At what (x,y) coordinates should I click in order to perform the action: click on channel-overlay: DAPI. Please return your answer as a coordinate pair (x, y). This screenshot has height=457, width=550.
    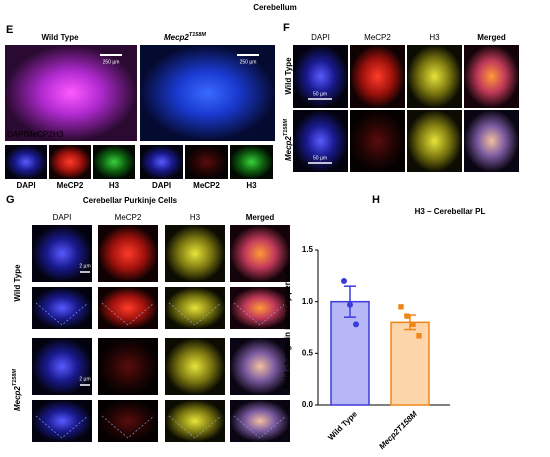
    Looking at the image, I should click on (16, 134).